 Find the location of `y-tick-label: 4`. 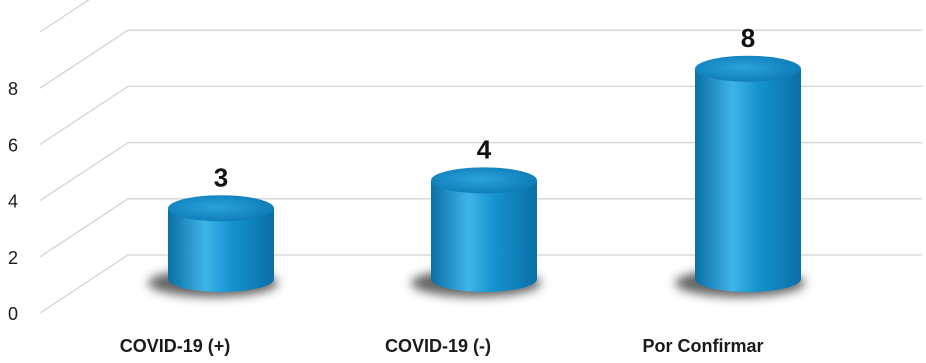

y-tick-label: 4 is located at coordinates (13, 202).